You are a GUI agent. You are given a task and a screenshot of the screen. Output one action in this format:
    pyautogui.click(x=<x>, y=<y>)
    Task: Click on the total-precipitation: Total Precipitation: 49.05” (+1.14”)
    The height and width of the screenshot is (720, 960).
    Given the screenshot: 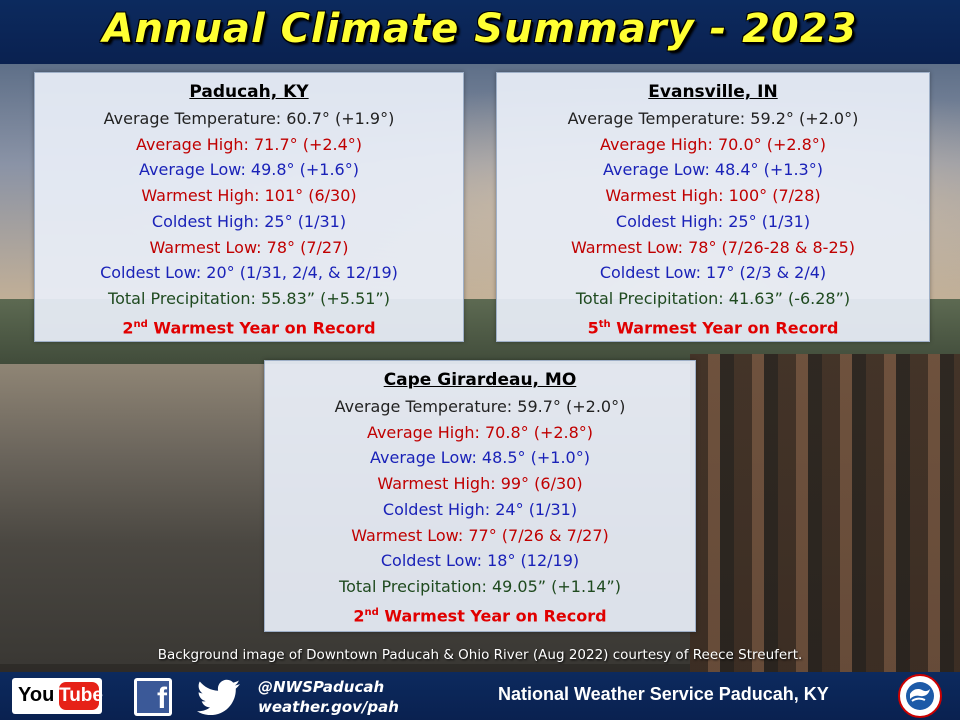 What is the action you would take?
    pyautogui.click(x=480, y=586)
    